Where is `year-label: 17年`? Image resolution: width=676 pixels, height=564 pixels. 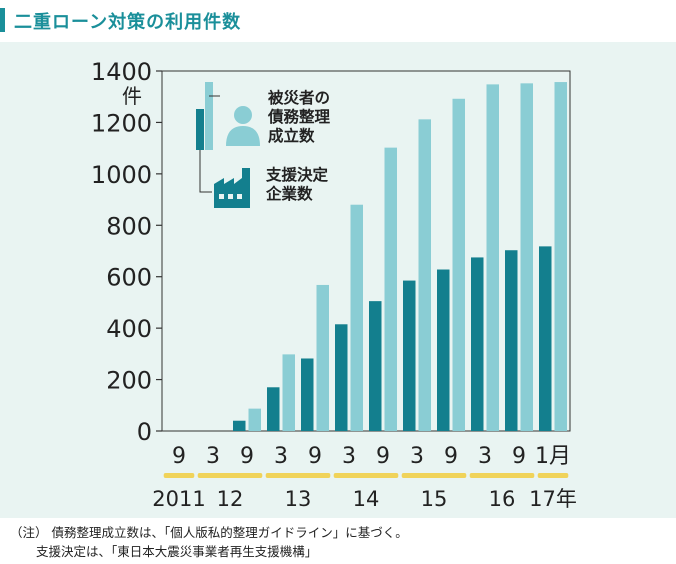
year-label: 17年 is located at coordinates (553, 499).